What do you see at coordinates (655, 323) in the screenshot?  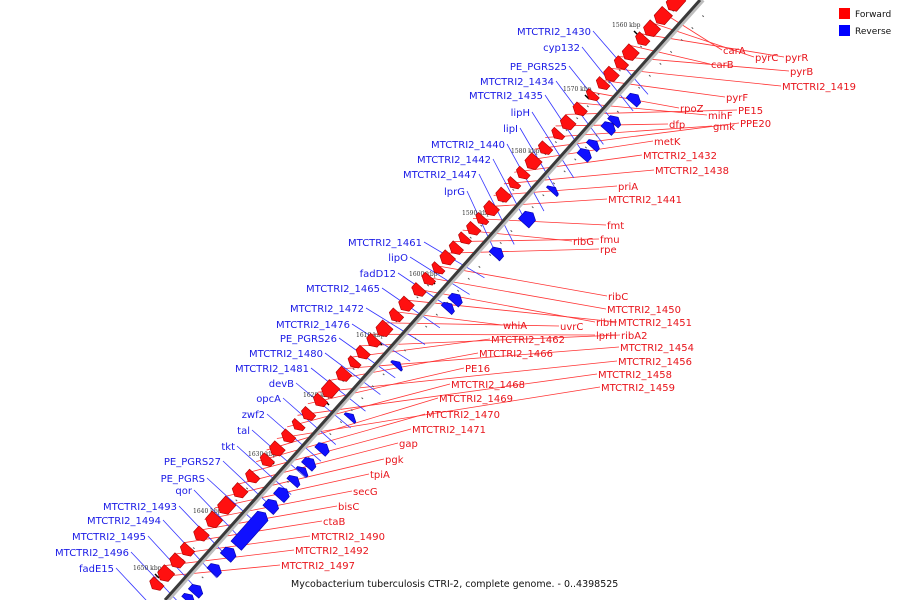 I see `forward-gene-label-mtctri2-1451: MTCTRI2_1451` at bounding box center [655, 323].